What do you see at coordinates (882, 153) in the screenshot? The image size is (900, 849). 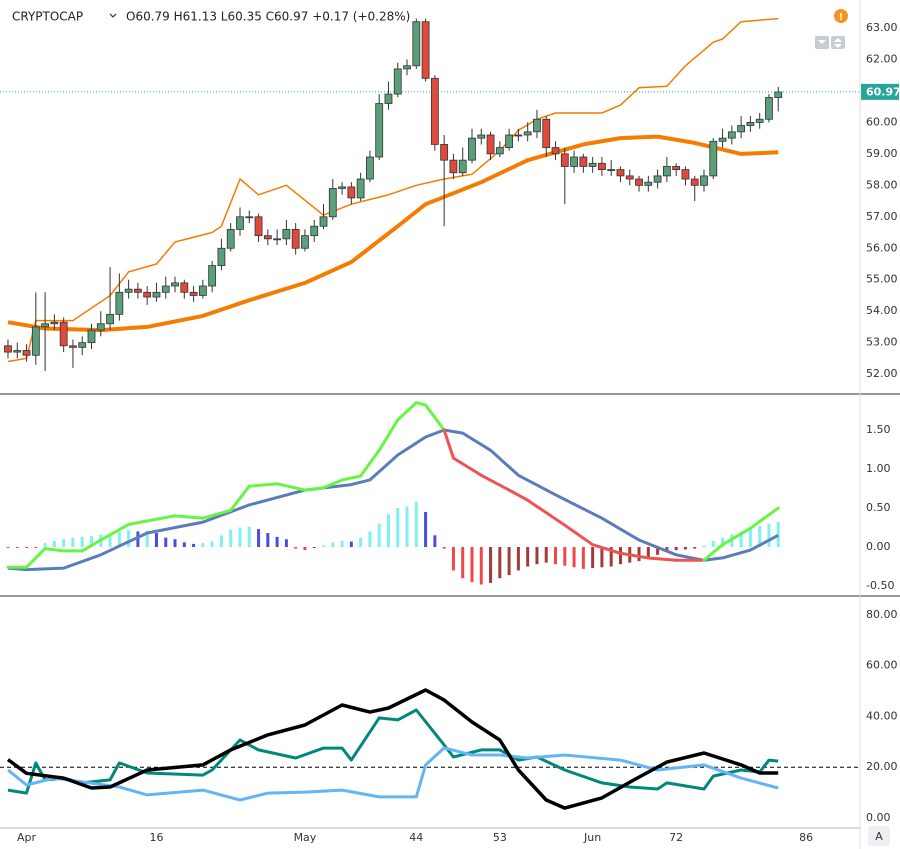 I see `y-tick-label: 59.00` at bounding box center [882, 153].